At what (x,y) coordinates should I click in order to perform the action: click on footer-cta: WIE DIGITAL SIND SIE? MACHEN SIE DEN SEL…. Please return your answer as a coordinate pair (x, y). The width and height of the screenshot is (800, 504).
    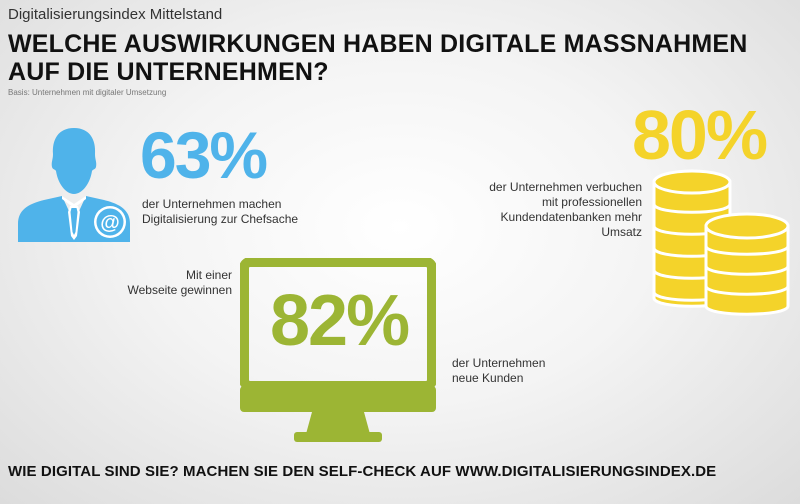
    Looking at the image, I should click on (362, 471).